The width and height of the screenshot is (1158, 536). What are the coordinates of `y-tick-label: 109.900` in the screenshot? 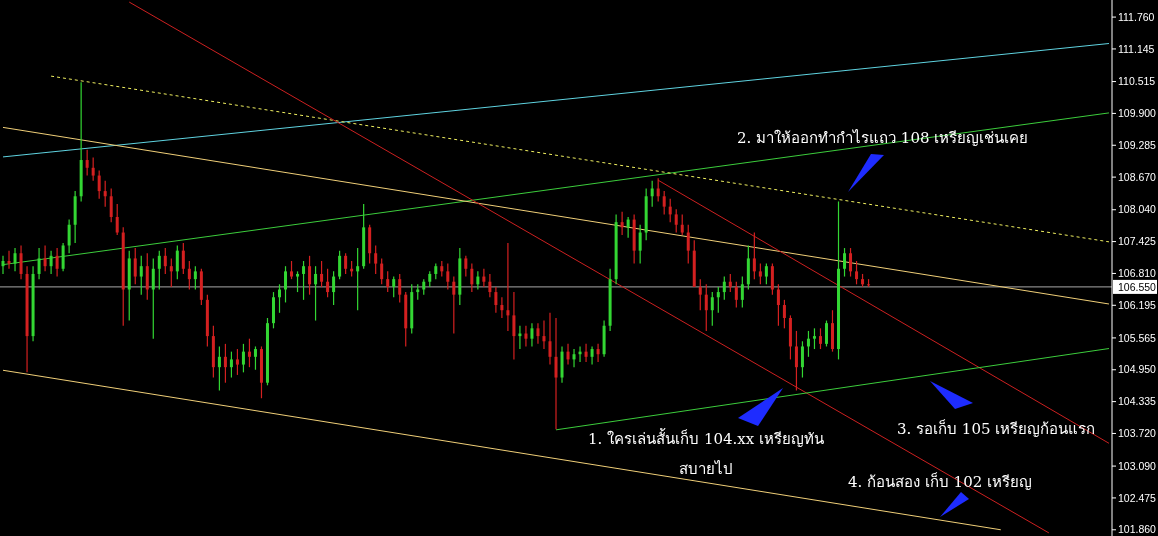 It's located at (1137, 113).